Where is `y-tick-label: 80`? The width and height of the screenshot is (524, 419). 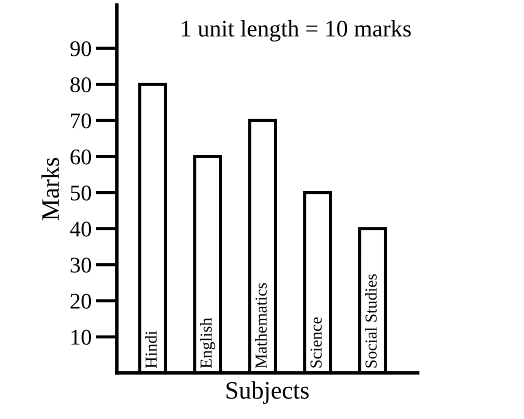 y-tick-label: 80 is located at coordinates (81, 84).